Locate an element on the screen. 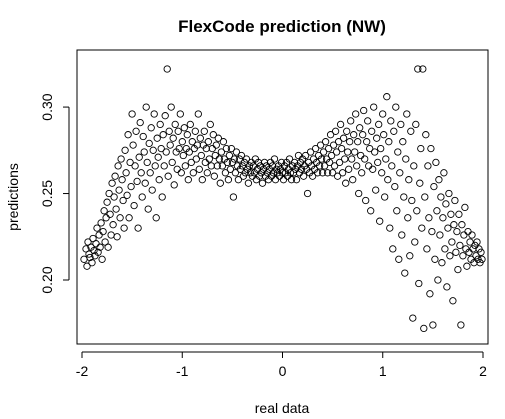 The image size is (505, 419). x-axis-label: real data is located at coordinates (282, 408).